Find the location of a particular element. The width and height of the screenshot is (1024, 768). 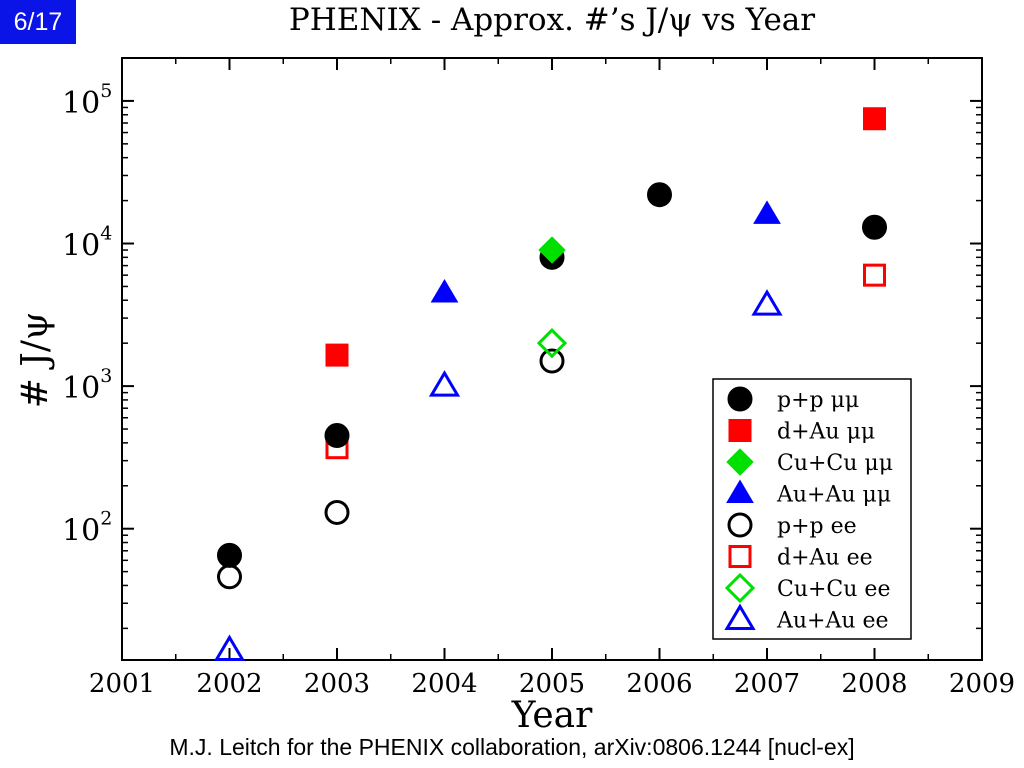

y-tick-label: 10⁵ is located at coordinates (87, 100).